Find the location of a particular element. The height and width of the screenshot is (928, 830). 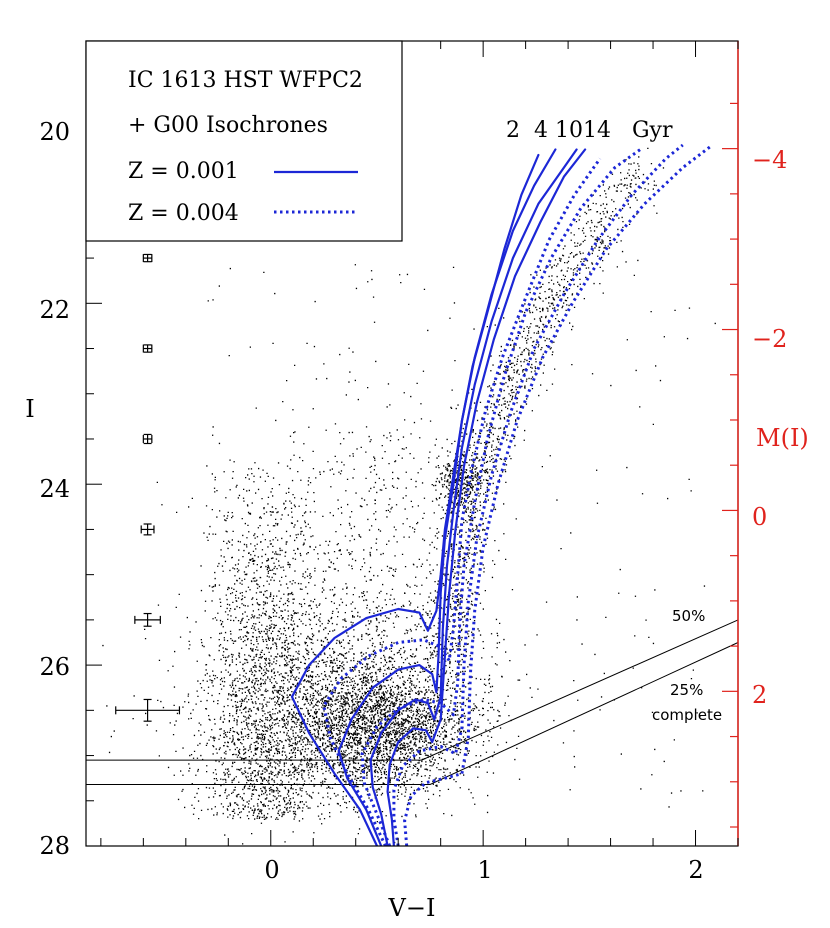

y-tick-label: 22 is located at coordinates (54, 310).